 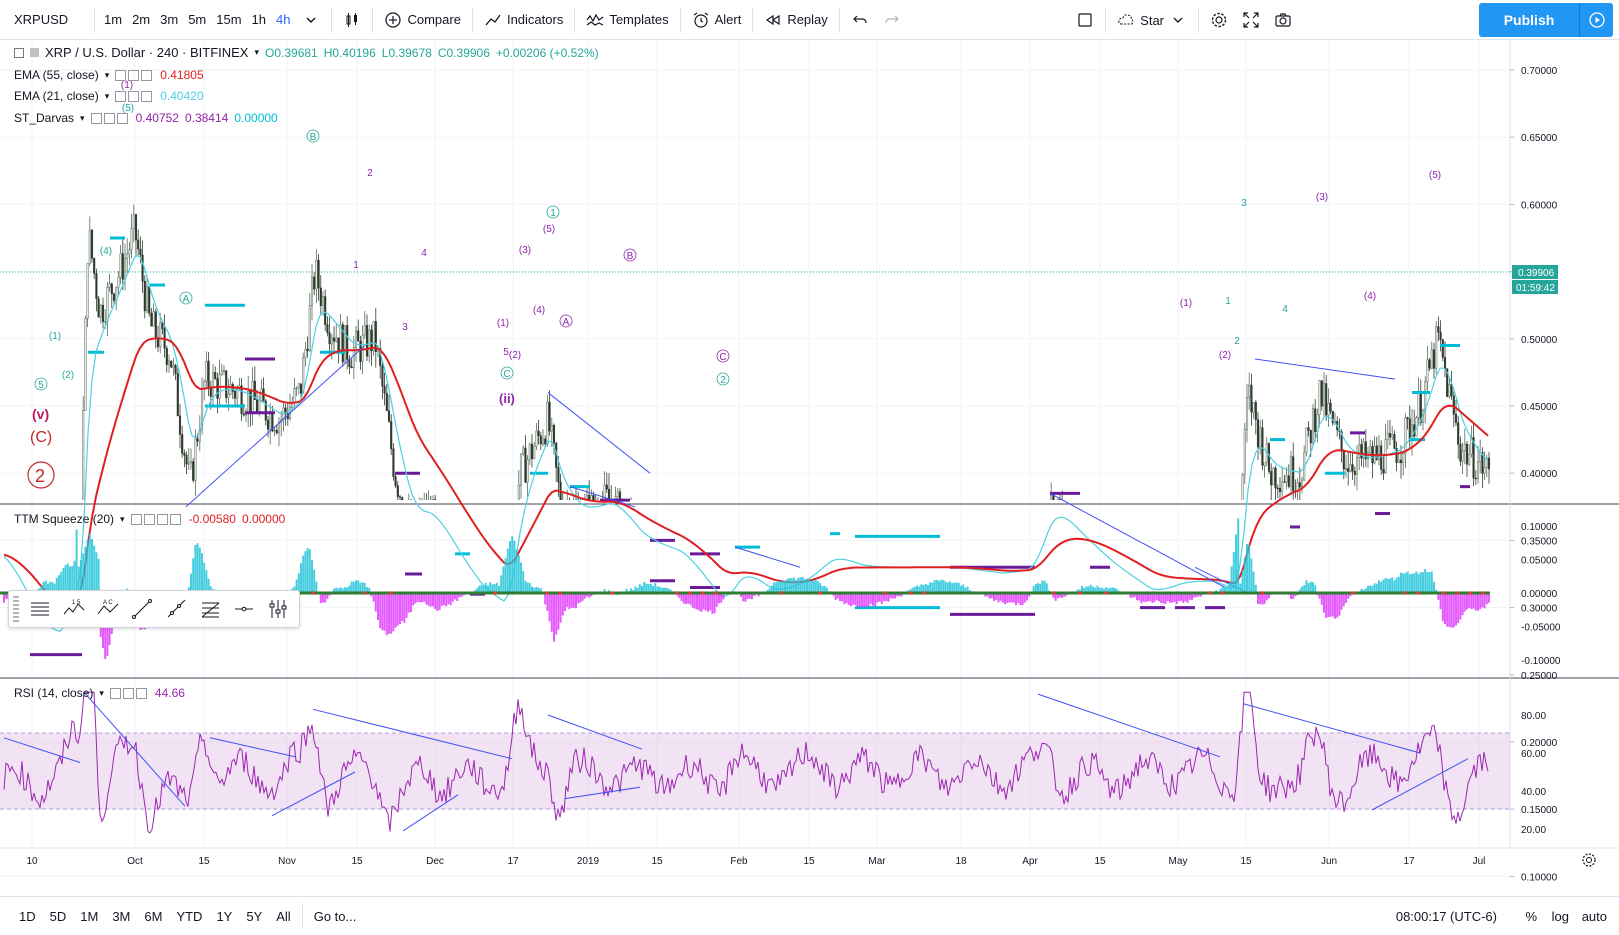 I want to click on redo-button, so click(x=892, y=20).